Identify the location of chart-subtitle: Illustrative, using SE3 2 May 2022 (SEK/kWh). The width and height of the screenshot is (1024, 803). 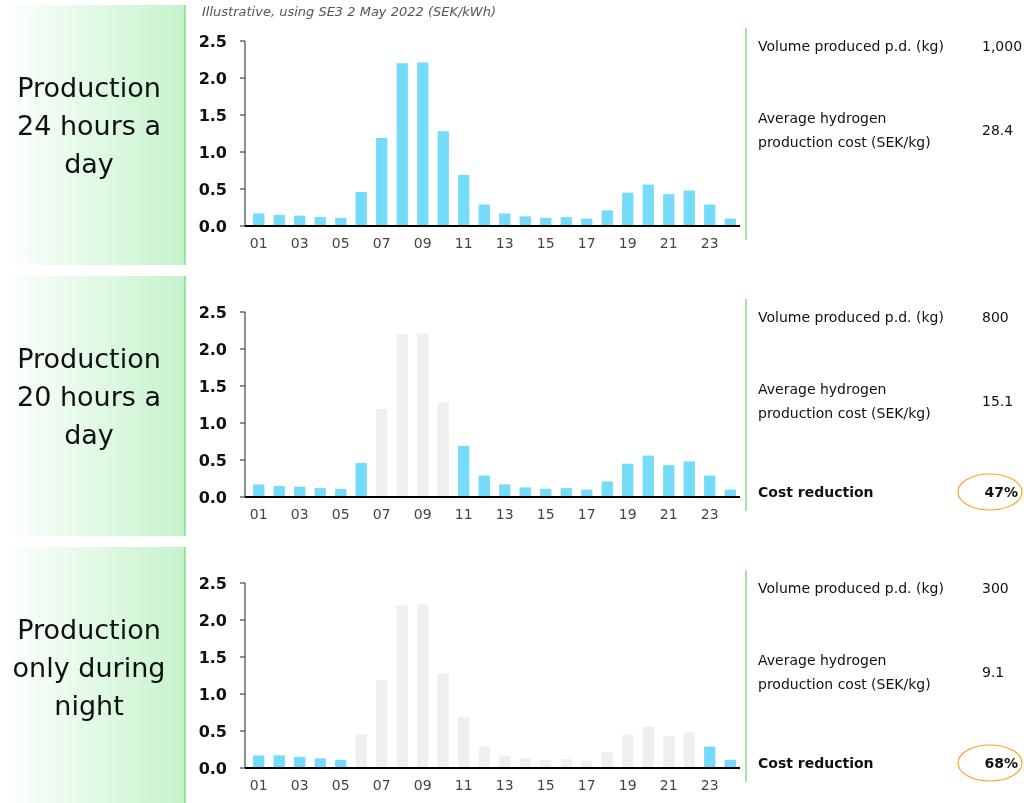
(349, 11).